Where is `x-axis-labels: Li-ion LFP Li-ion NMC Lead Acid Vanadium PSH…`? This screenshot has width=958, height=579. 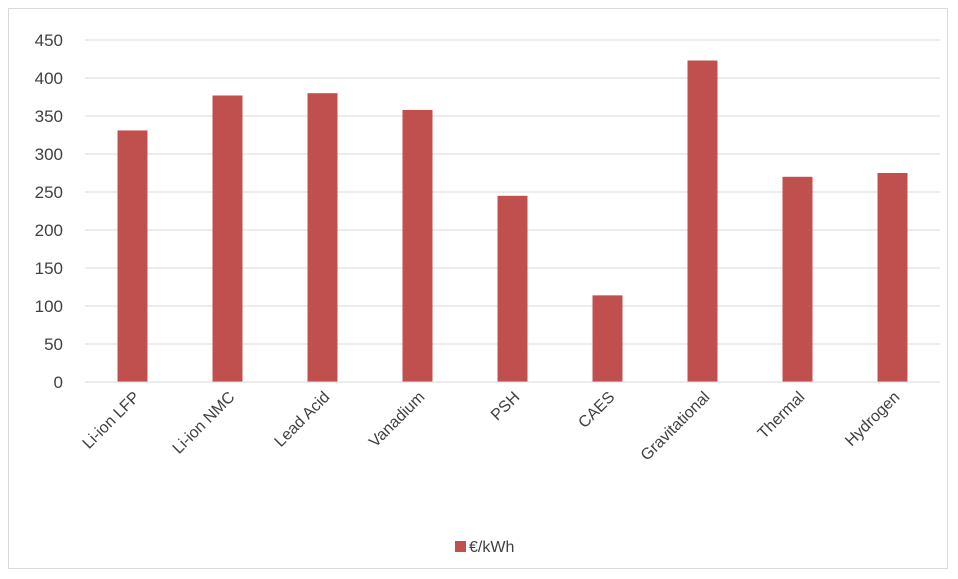 x-axis-labels: Li-ion LFP Li-ion NMC Lead Acid Vanadium PSH… is located at coordinates (492, 427).